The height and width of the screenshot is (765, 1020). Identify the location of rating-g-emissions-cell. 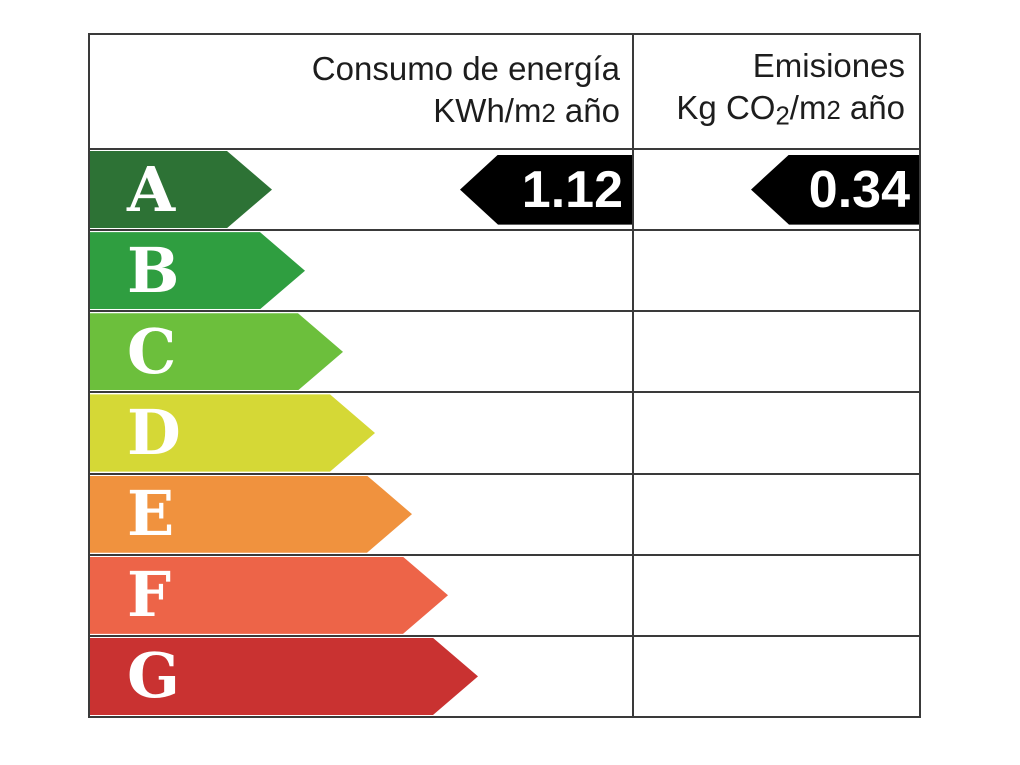
(776, 676).